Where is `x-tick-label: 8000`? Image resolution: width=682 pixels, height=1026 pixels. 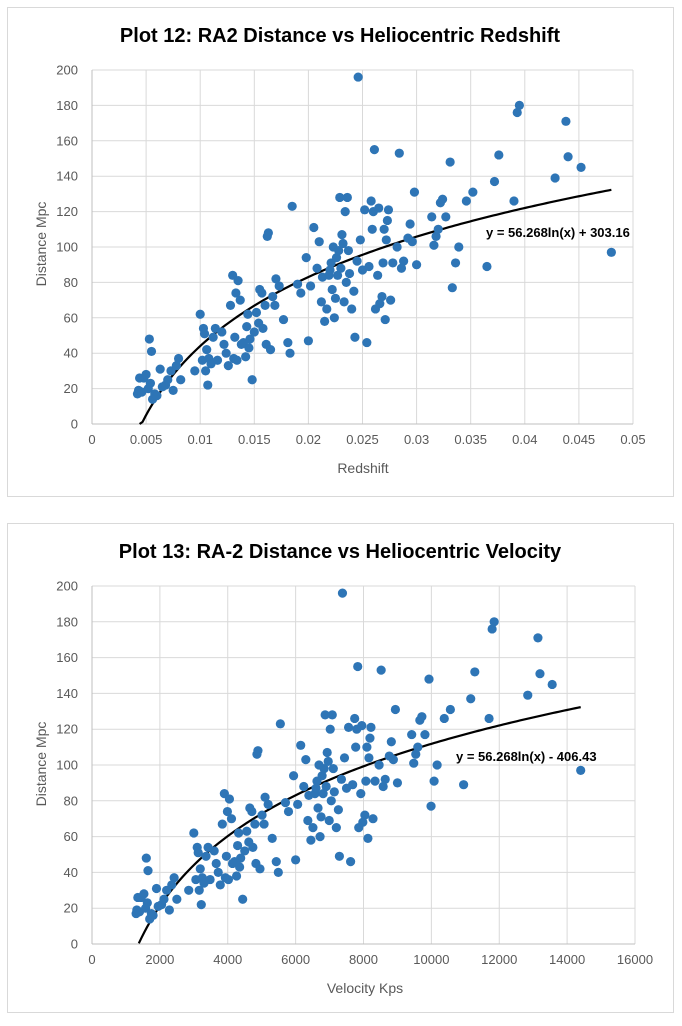
x-tick-label: 8000 is located at coordinates (363, 959).